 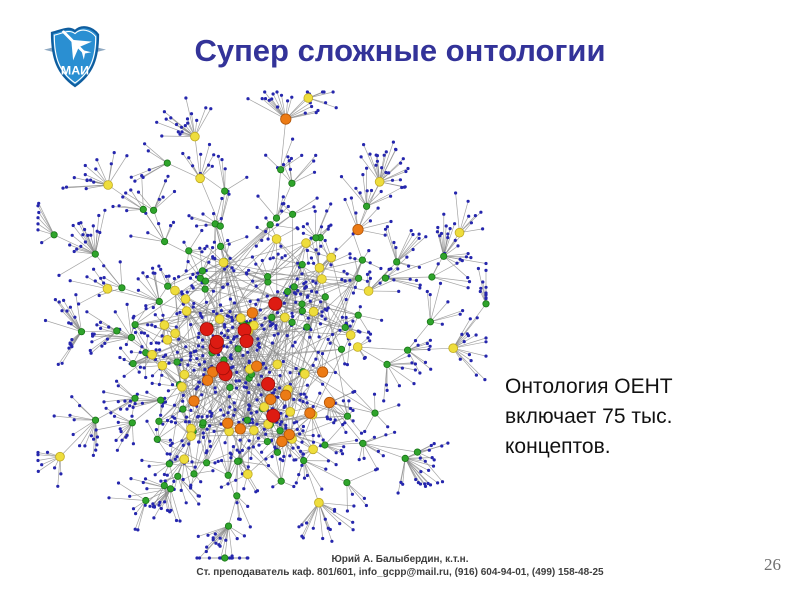 What do you see at coordinates (400, 559) in the screenshot?
I see `footer-author: Юрий А. Балыбердин, к.т.н.` at bounding box center [400, 559].